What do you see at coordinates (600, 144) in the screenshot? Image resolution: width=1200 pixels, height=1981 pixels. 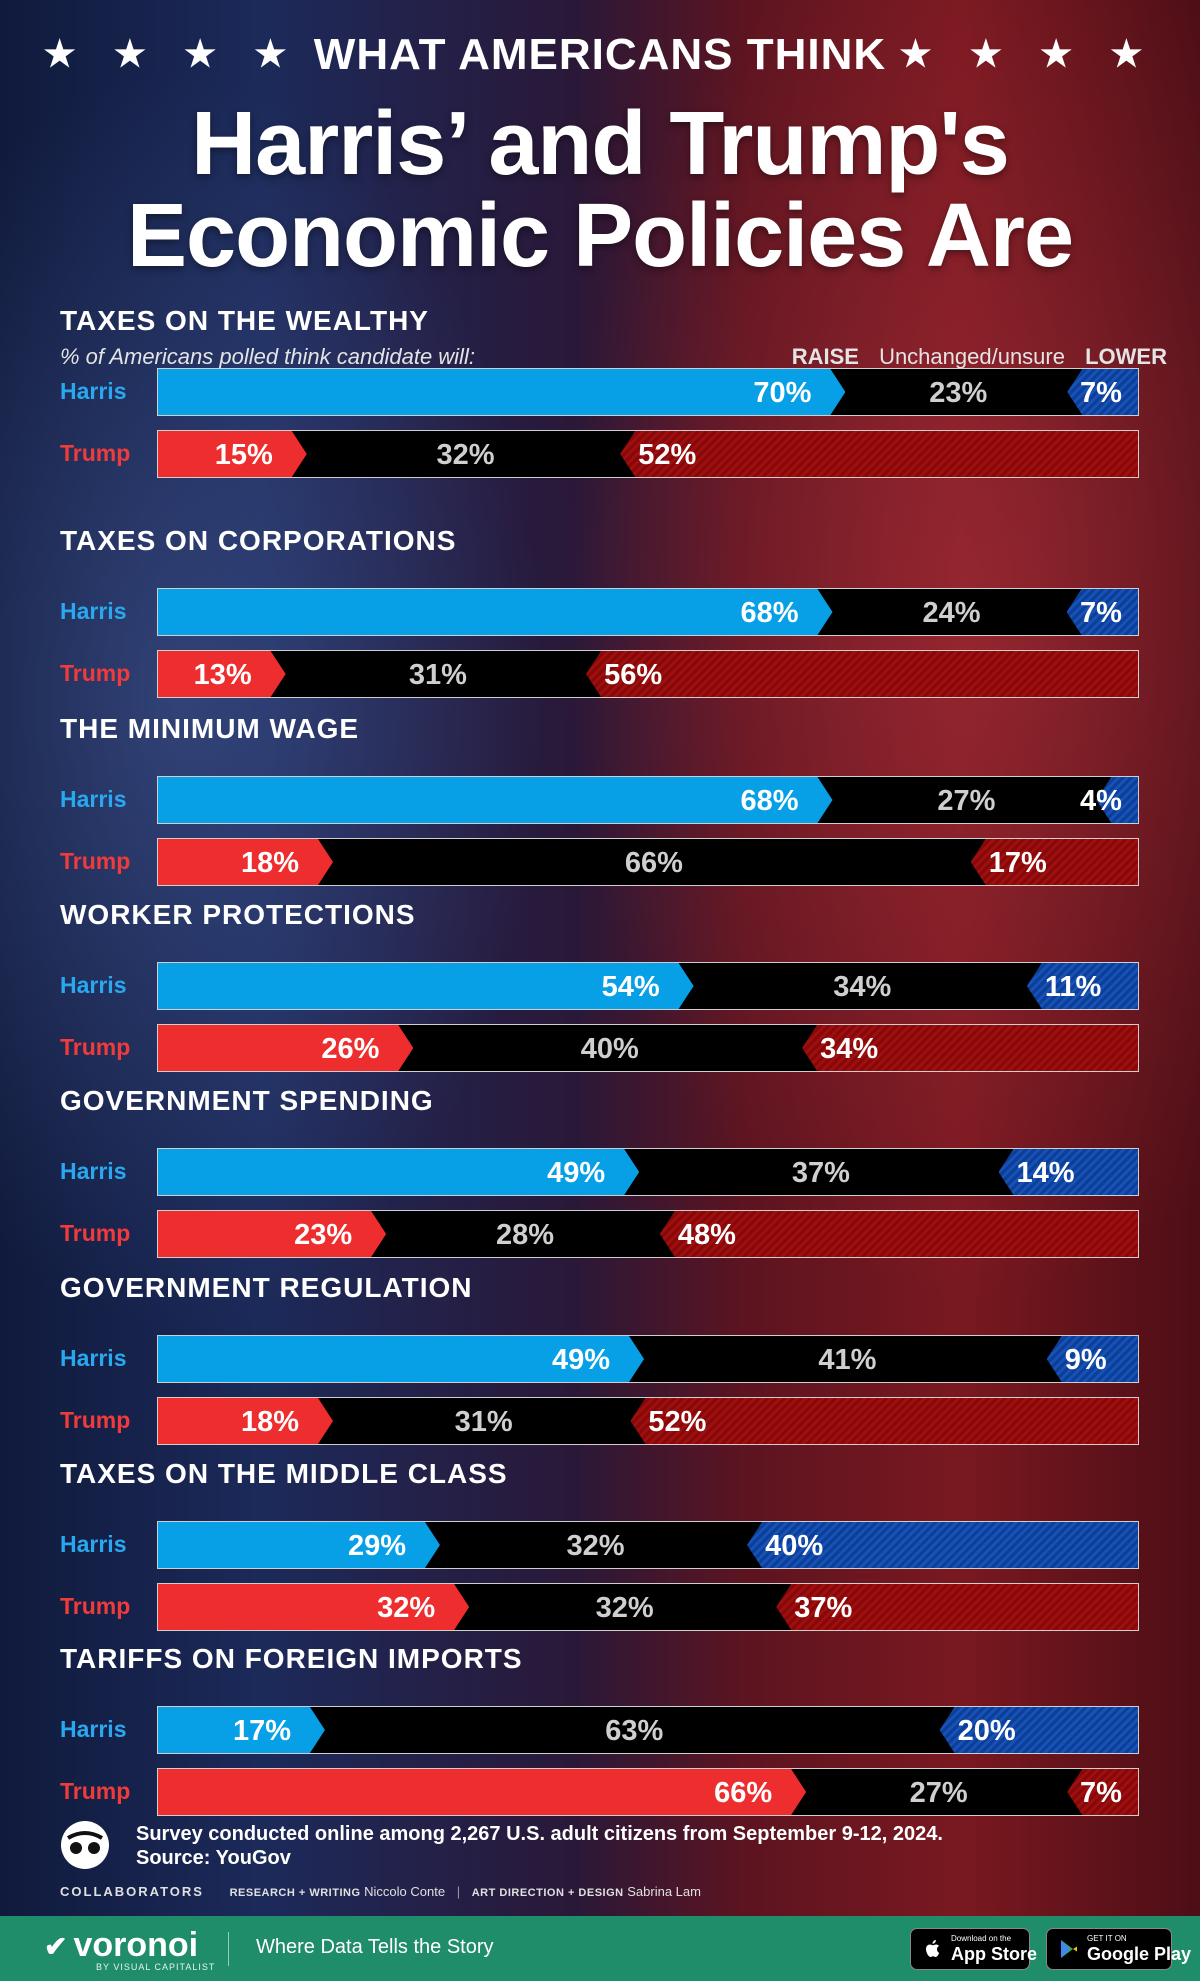 I see `page-title-line1: Harris’ and Trump's` at bounding box center [600, 144].